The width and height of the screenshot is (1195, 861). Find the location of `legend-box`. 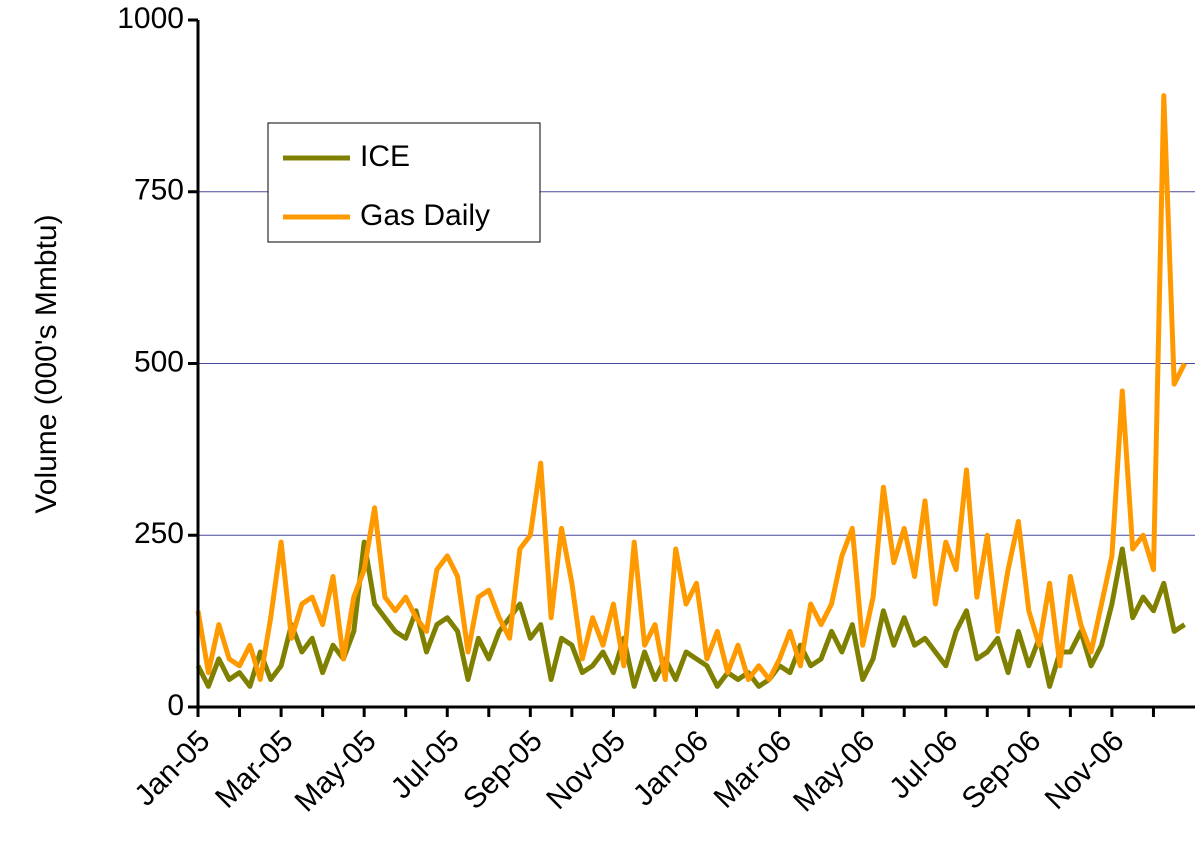

legend-box is located at coordinates (404, 182).